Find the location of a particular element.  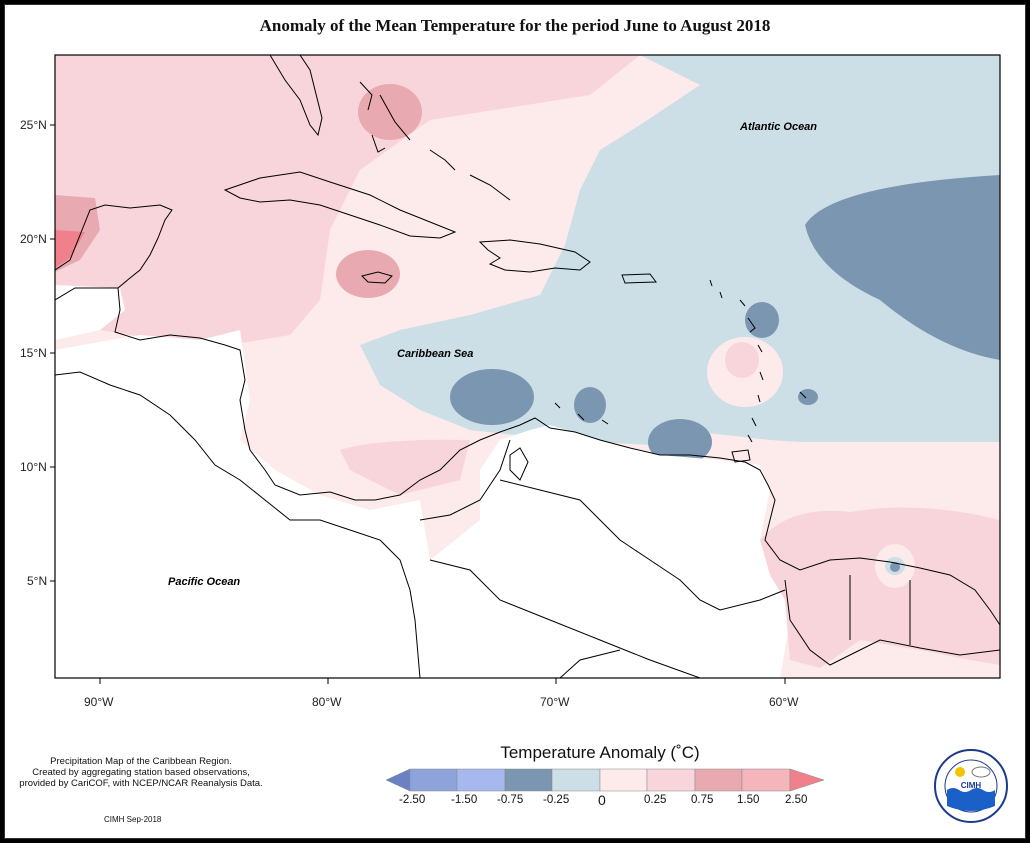

field-neg-0-75-suriname is located at coordinates (895, 567).